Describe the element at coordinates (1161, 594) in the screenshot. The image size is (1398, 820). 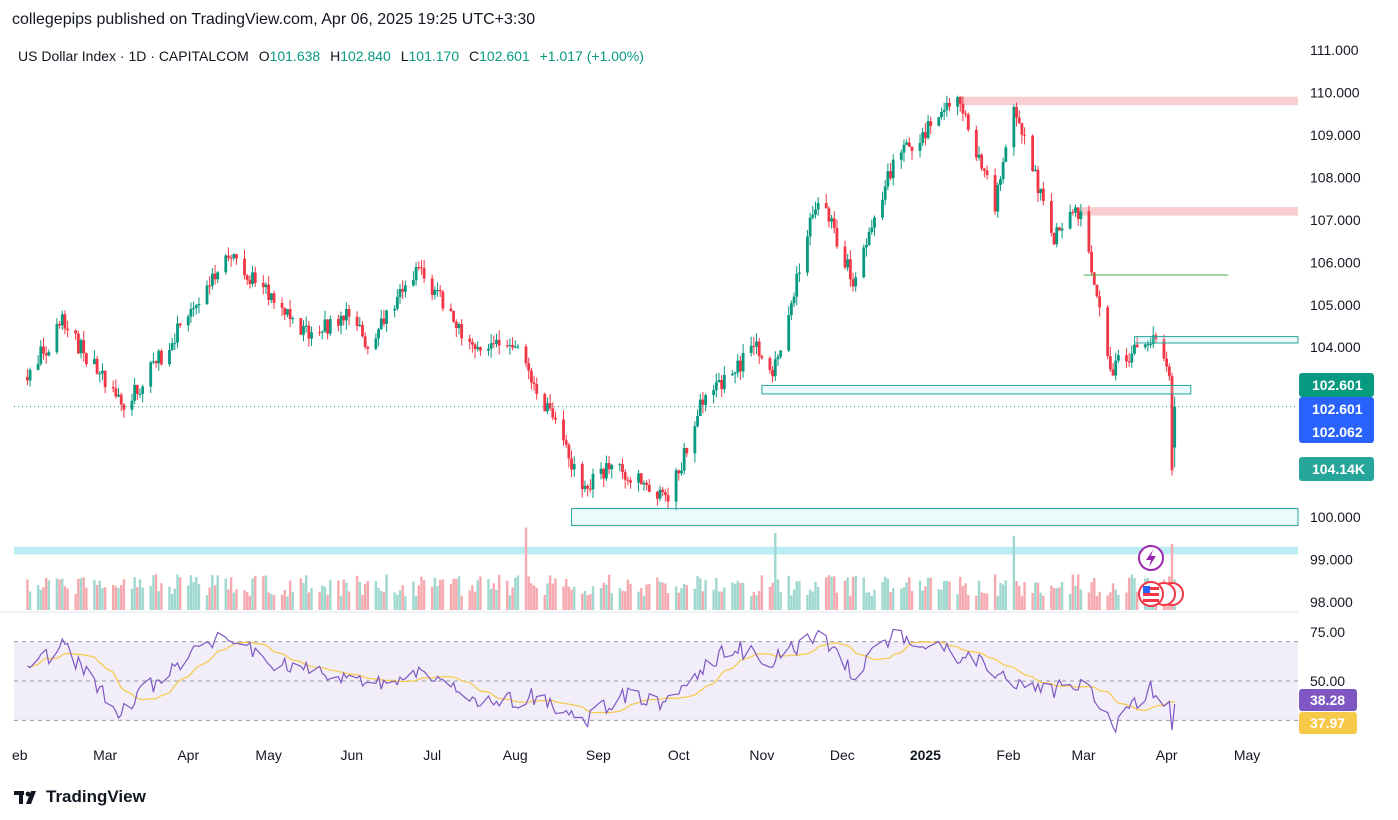
I see `us-flag-event-icon` at that location.